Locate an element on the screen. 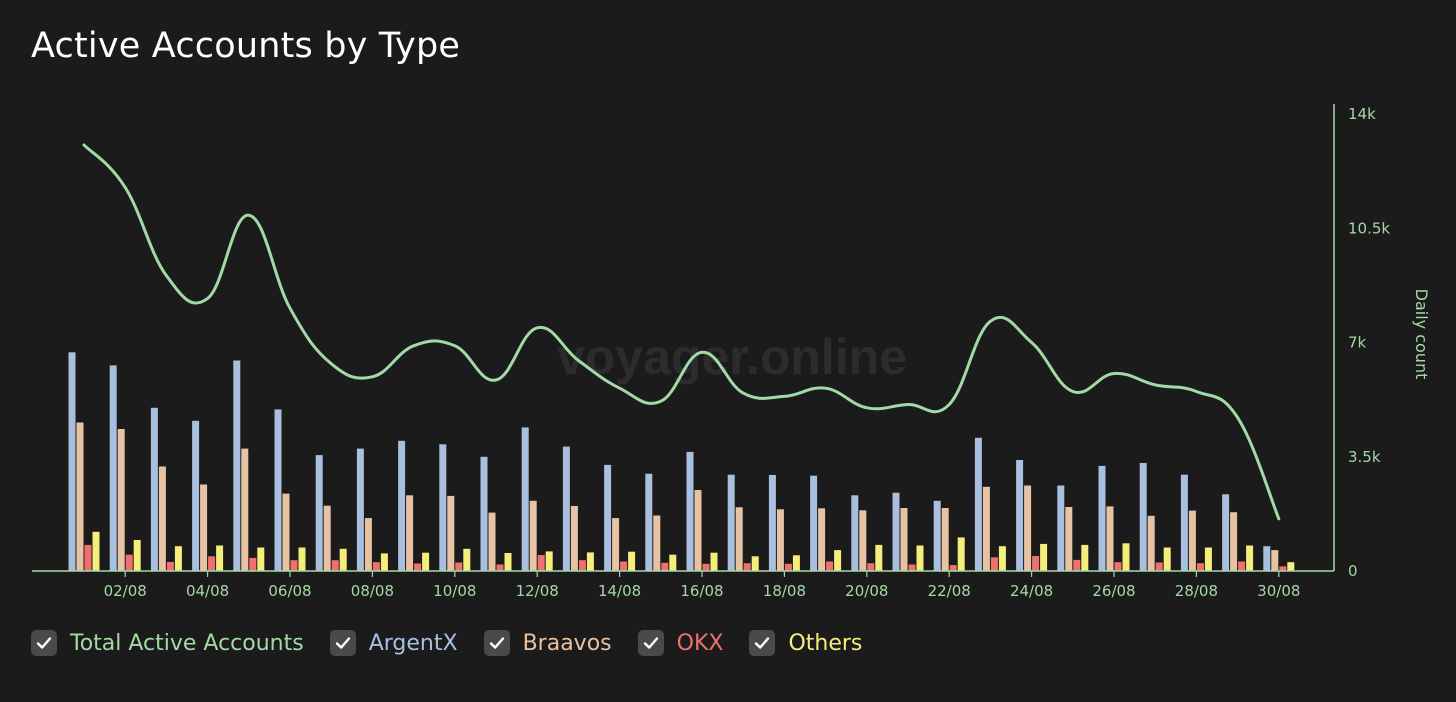 This screenshot has width=1456, height=702. bar-braavos-09/08 is located at coordinates (410, 533).